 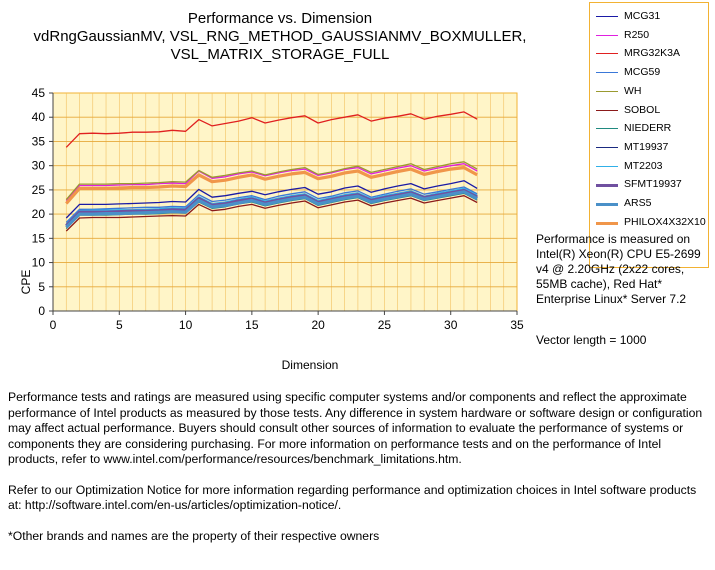 I want to click on legend-item-mcg31: MCG31, so click(x=650, y=17).